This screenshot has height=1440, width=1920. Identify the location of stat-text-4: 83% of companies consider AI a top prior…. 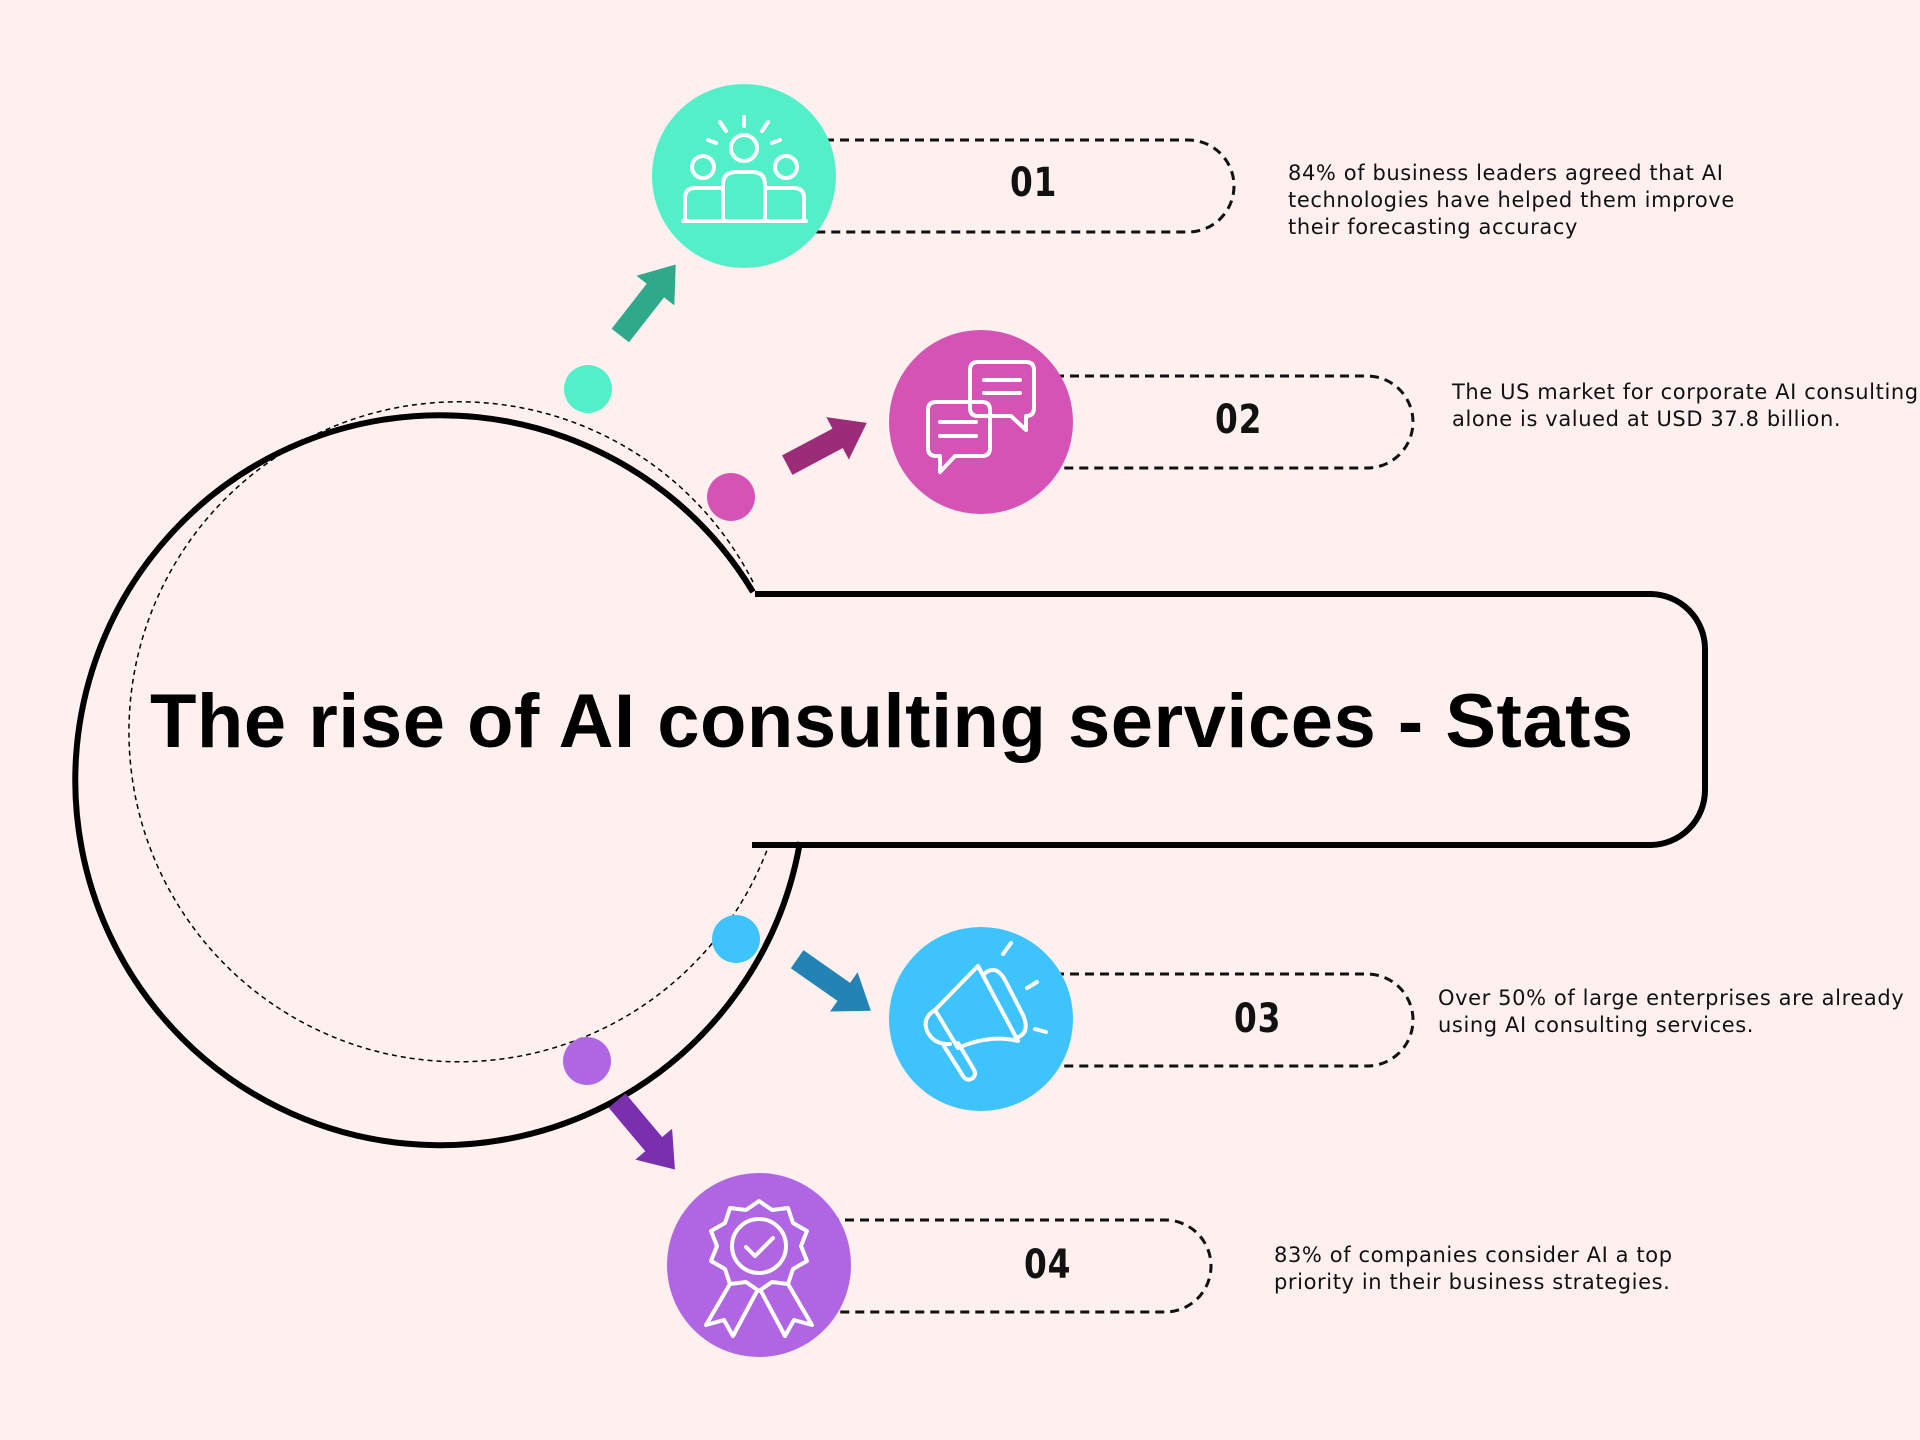
(1473, 1268).